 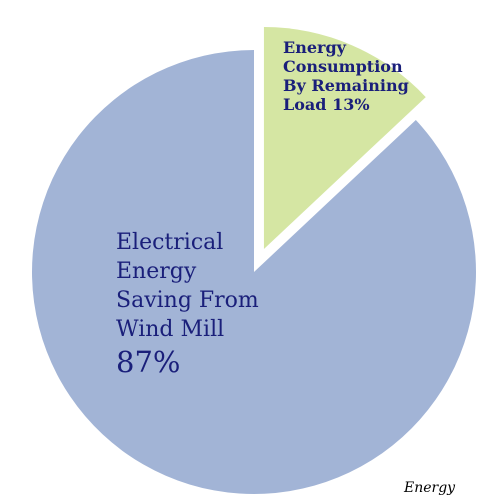 What do you see at coordinates (170, 242) in the screenshot?
I see `slice-label-line: Electrical` at bounding box center [170, 242].